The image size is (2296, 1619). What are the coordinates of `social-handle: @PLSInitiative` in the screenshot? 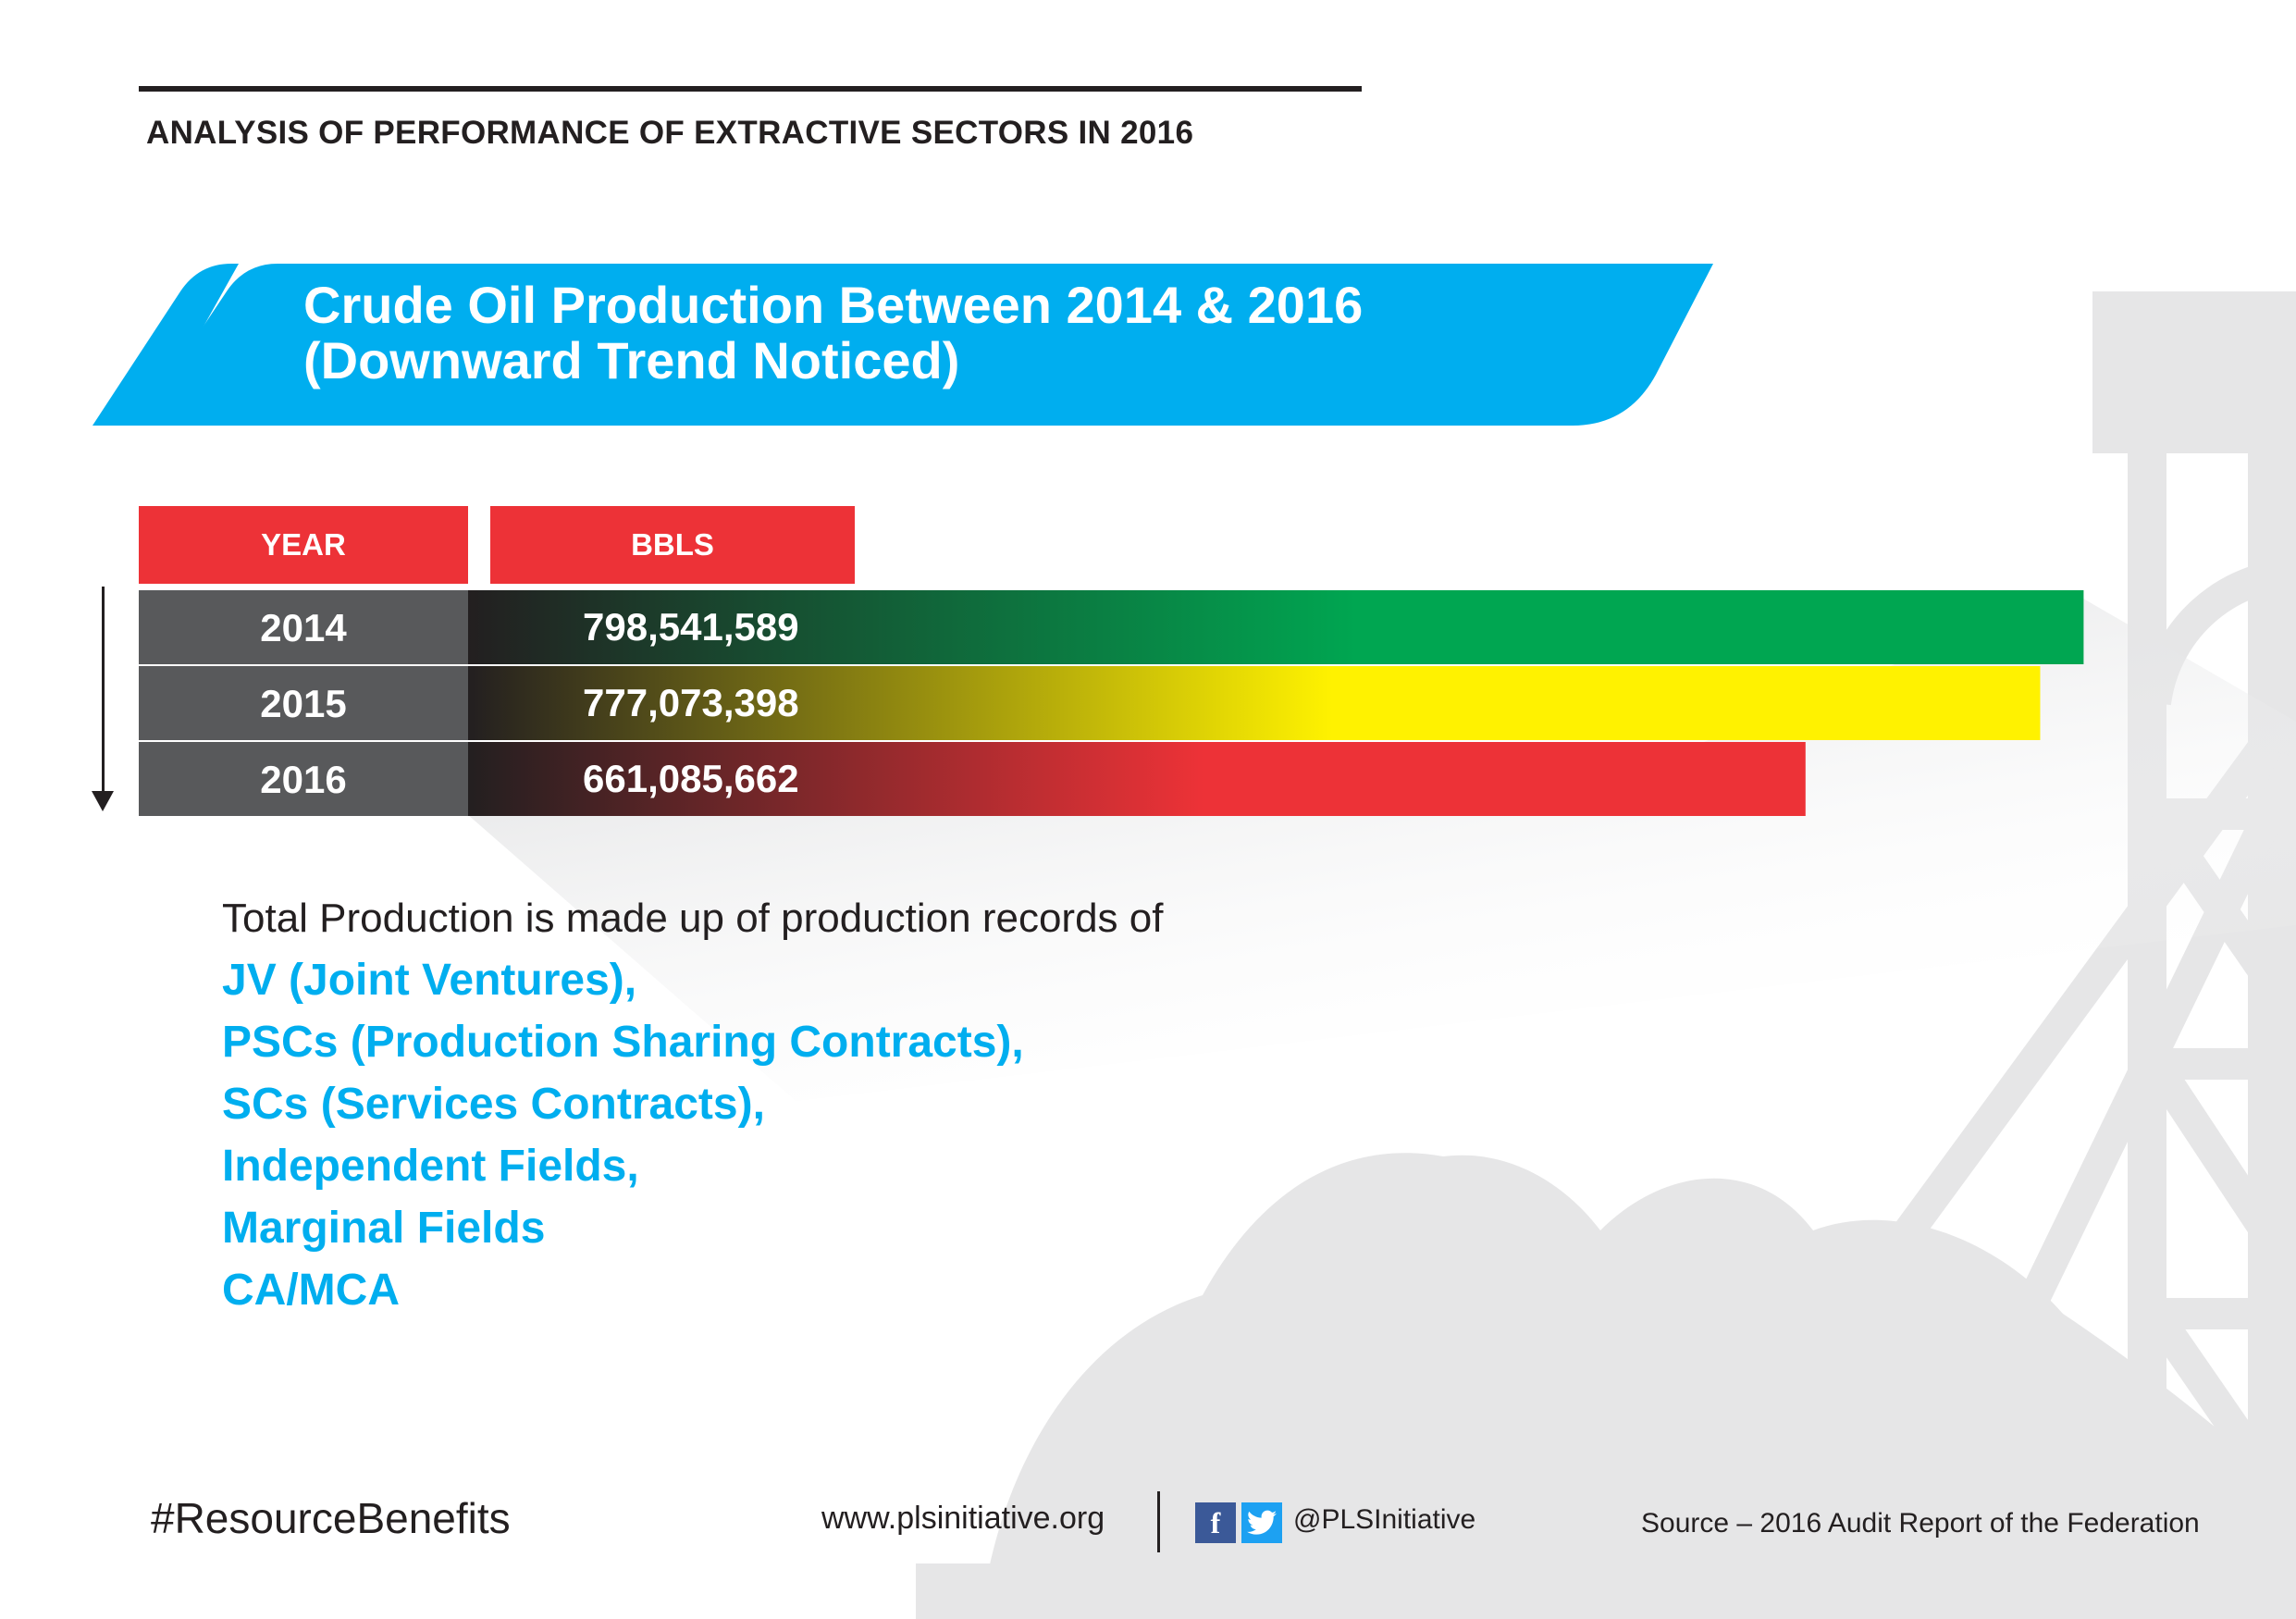 It's located at (1384, 1519).